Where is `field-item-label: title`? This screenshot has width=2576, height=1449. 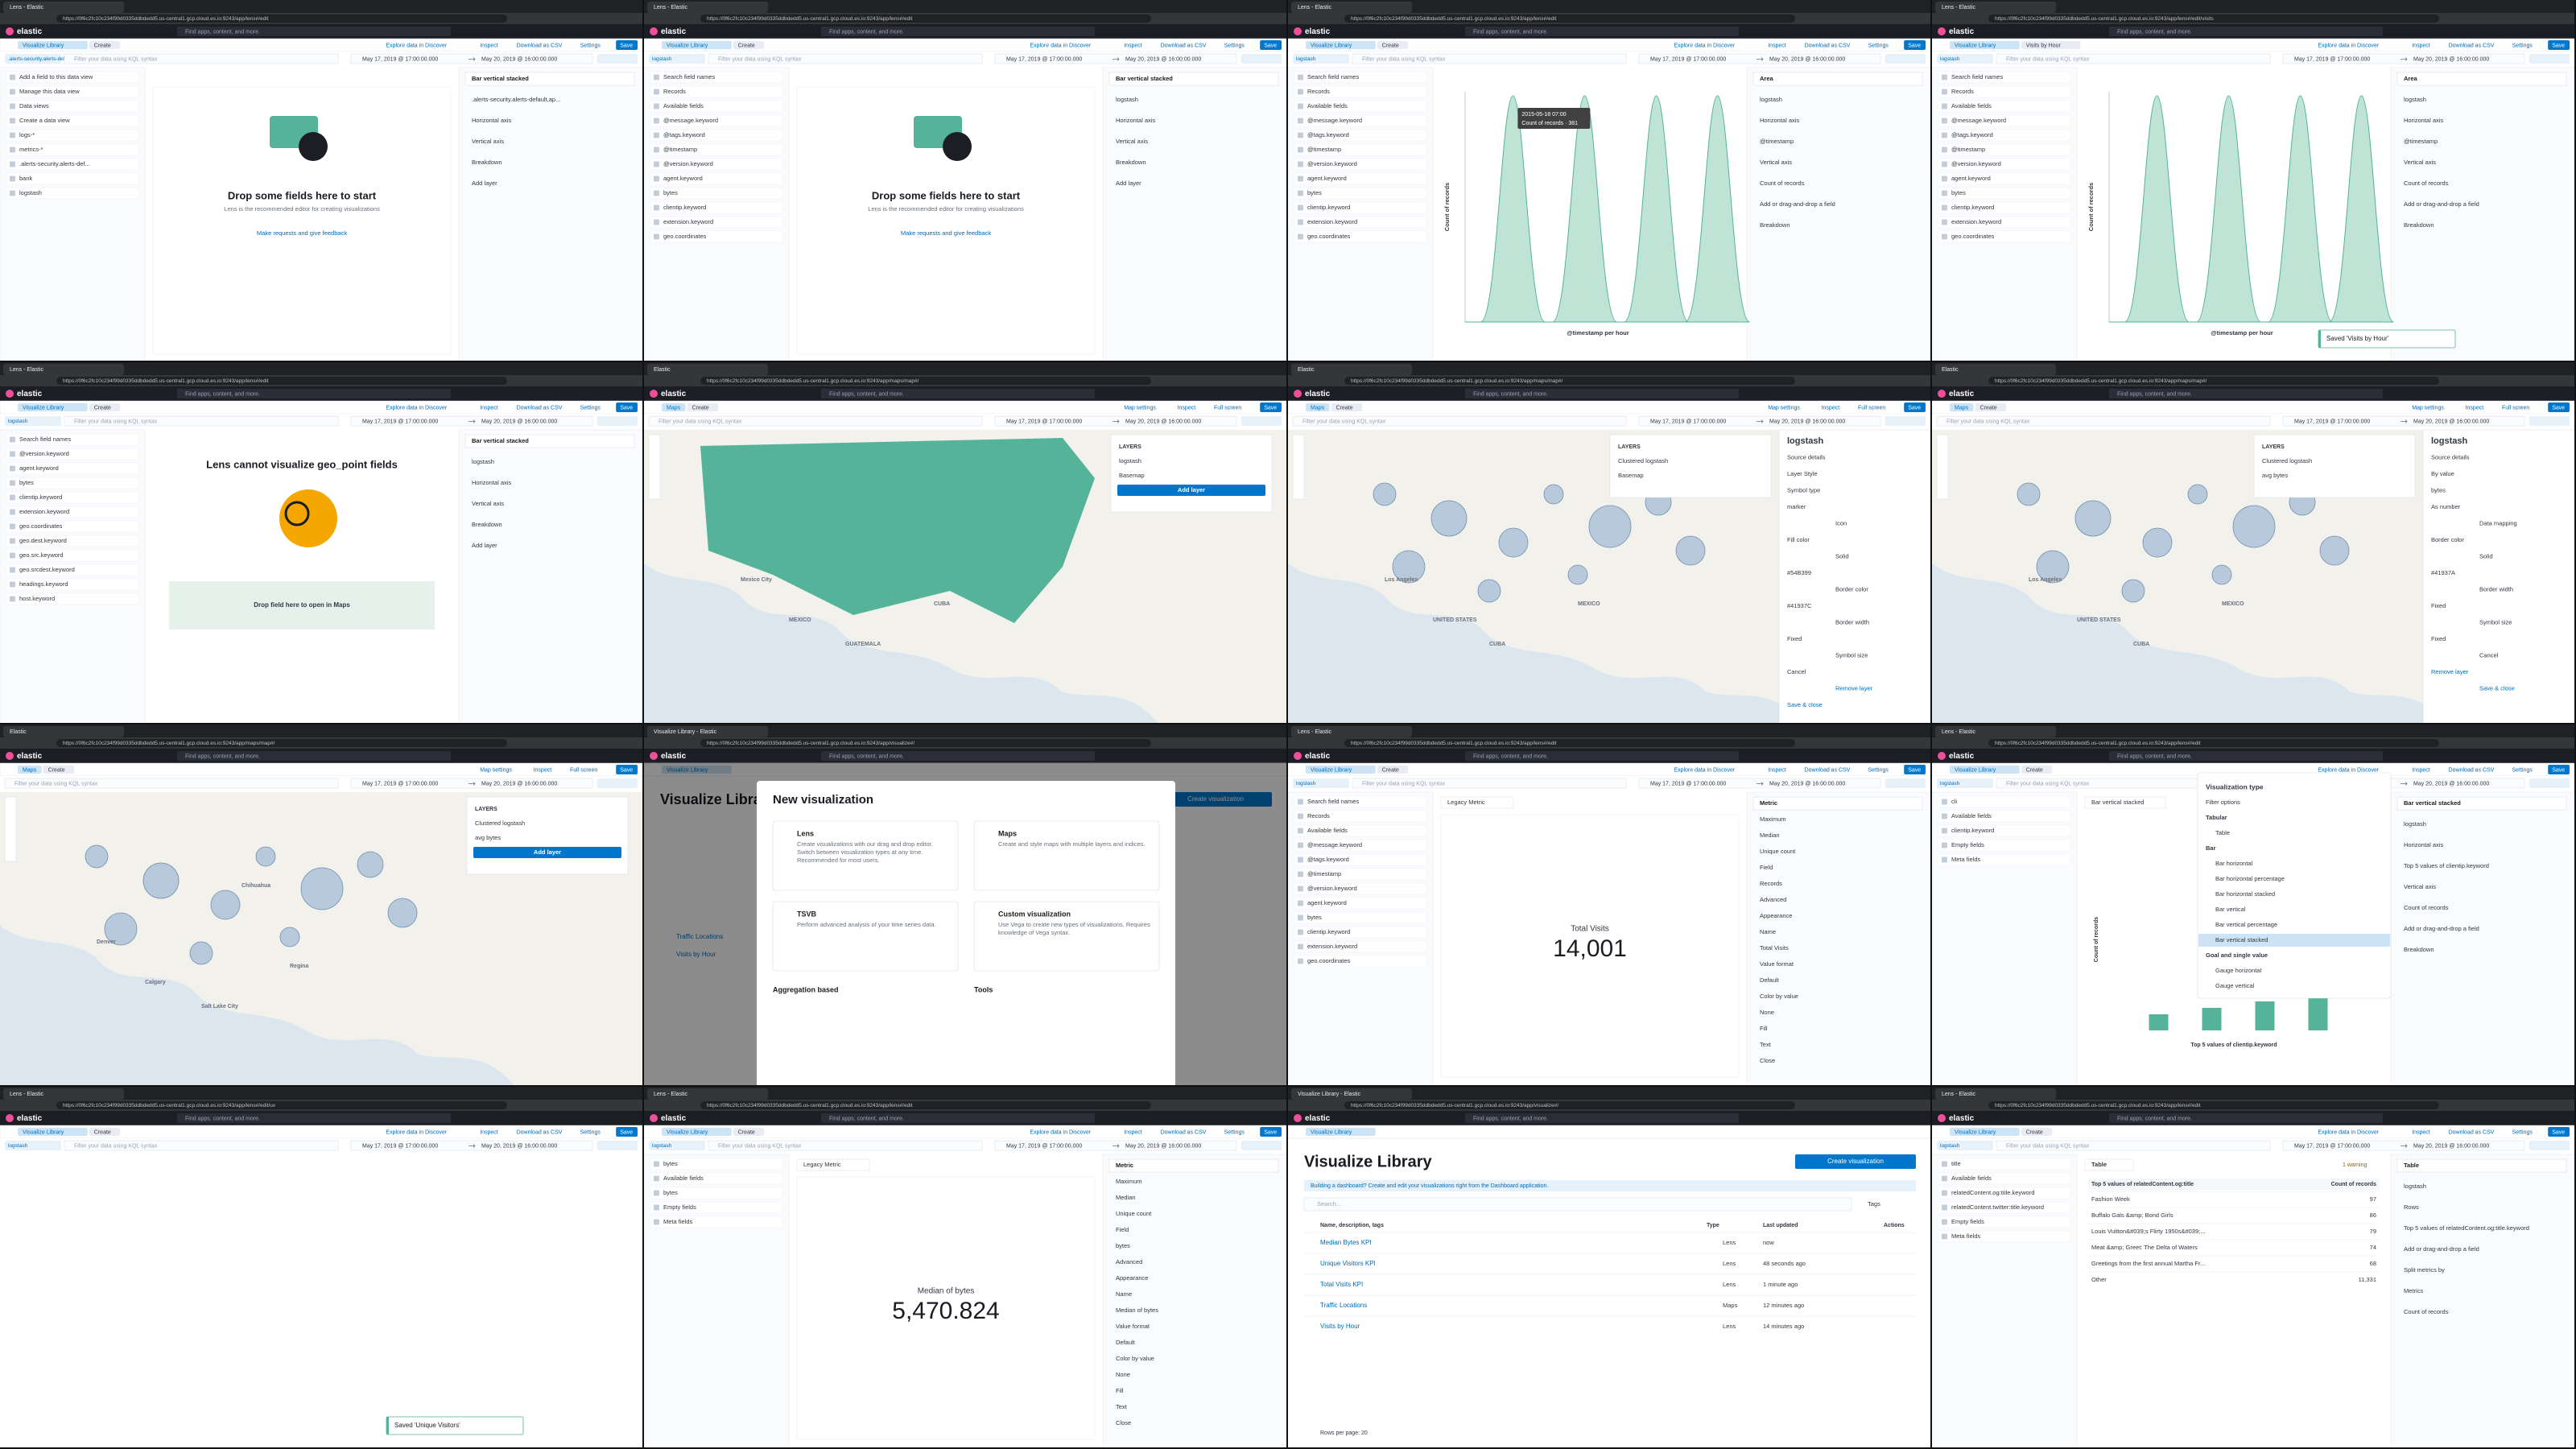
field-item-label: title is located at coordinates (1956, 1163).